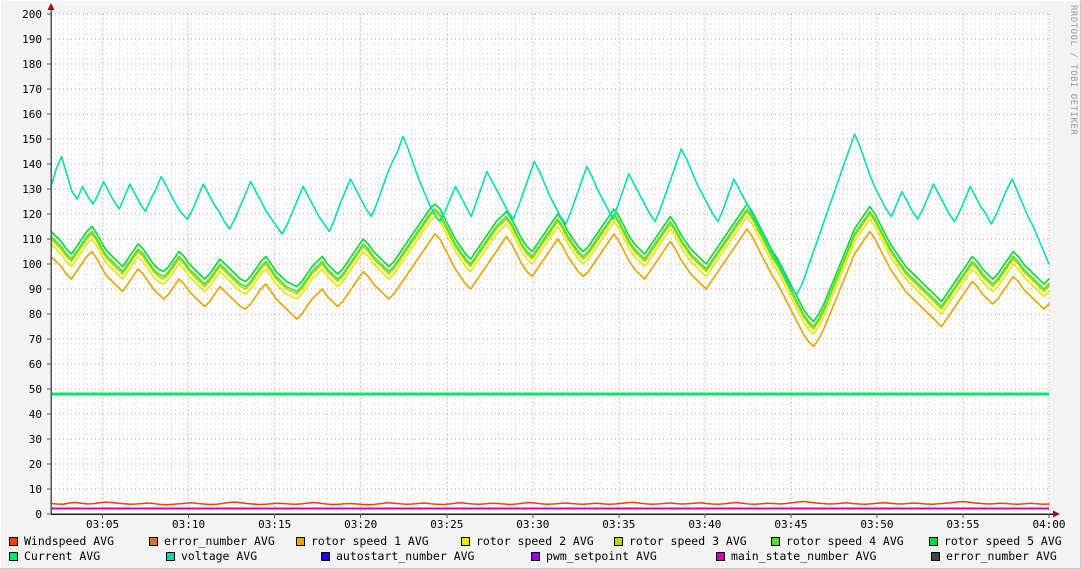 The image size is (1081, 569). I want to click on legend-item-label: main_state_number AVG, so click(804, 556).